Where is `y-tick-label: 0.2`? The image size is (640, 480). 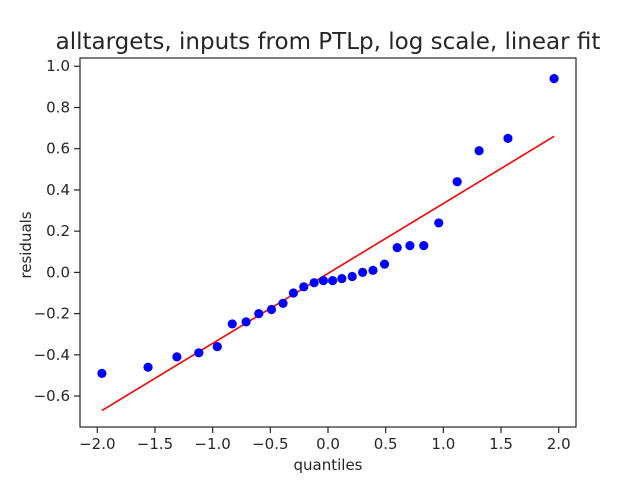
y-tick-label: 0.2 is located at coordinates (58, 231).